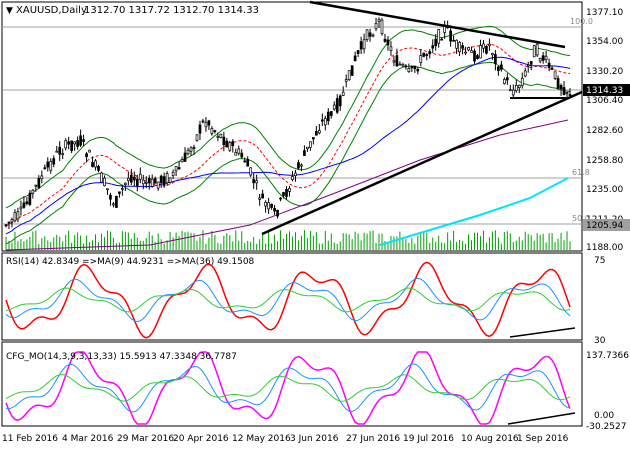 The width and height of the screenshot is (630, 452). What do you see at coordinates (604, 72) in the screenshot?
I see `price-axis-label: 1330.20` at bounding box center [604, 72].